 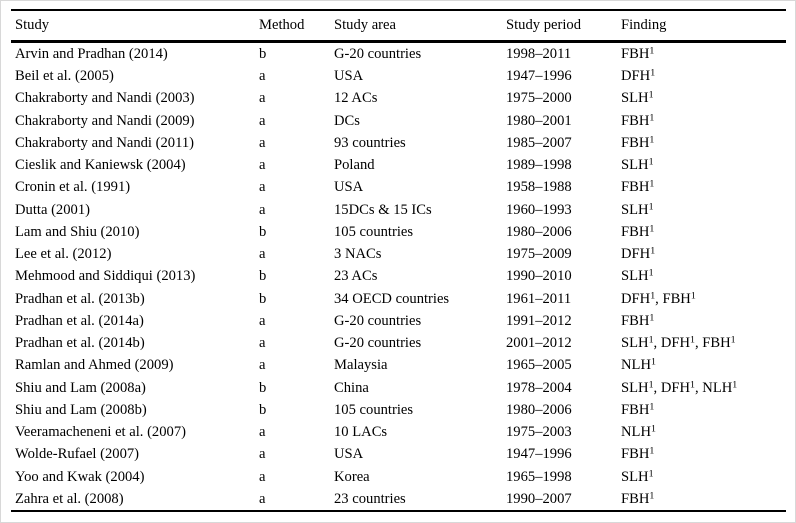 What do you see at coordinates (361, 365) in the screenshot?
I see `cell-study-area: Malaysia` at bounding box center [361, 365].